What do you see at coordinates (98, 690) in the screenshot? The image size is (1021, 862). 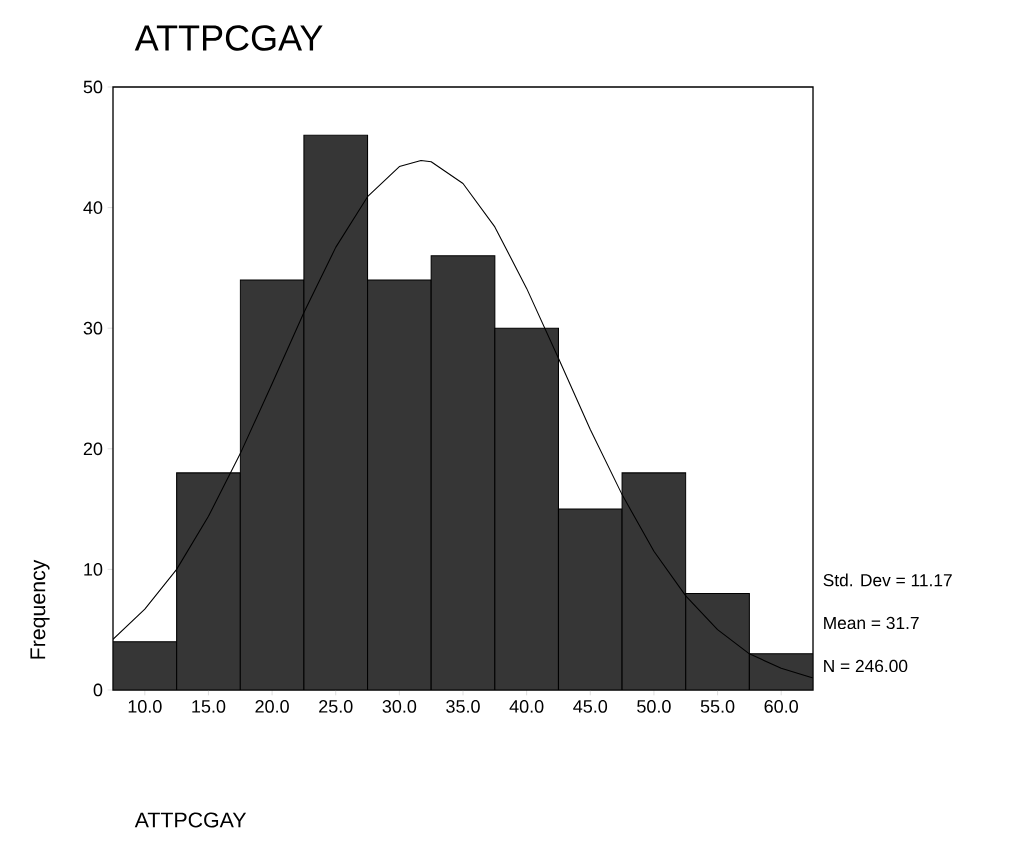 I see `y-tick-label: 0` at bounding box center [98, 690].